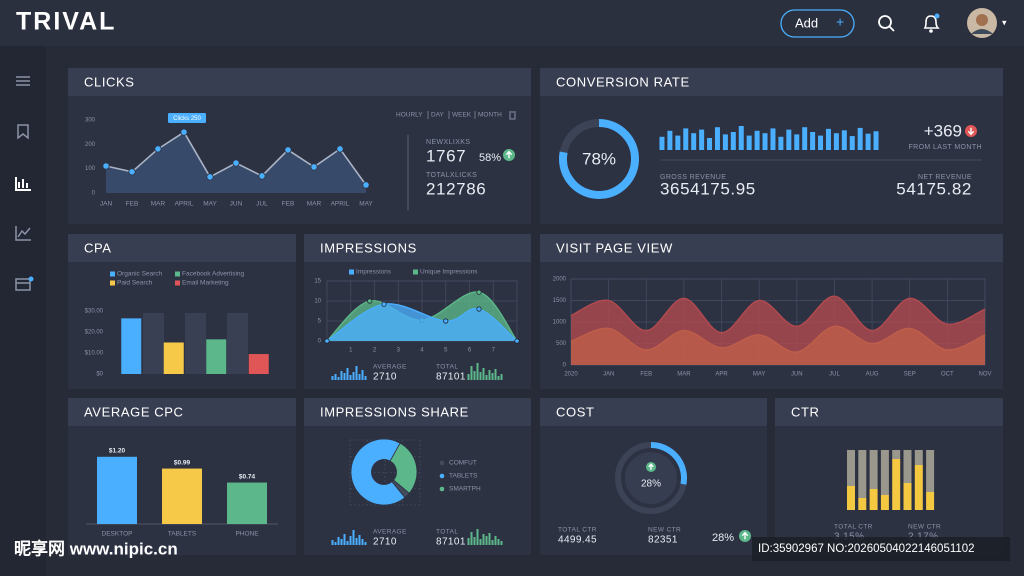 The width and height of the screenshot is (1024, 576). I want to click on bell-icon, so click(931, 23).